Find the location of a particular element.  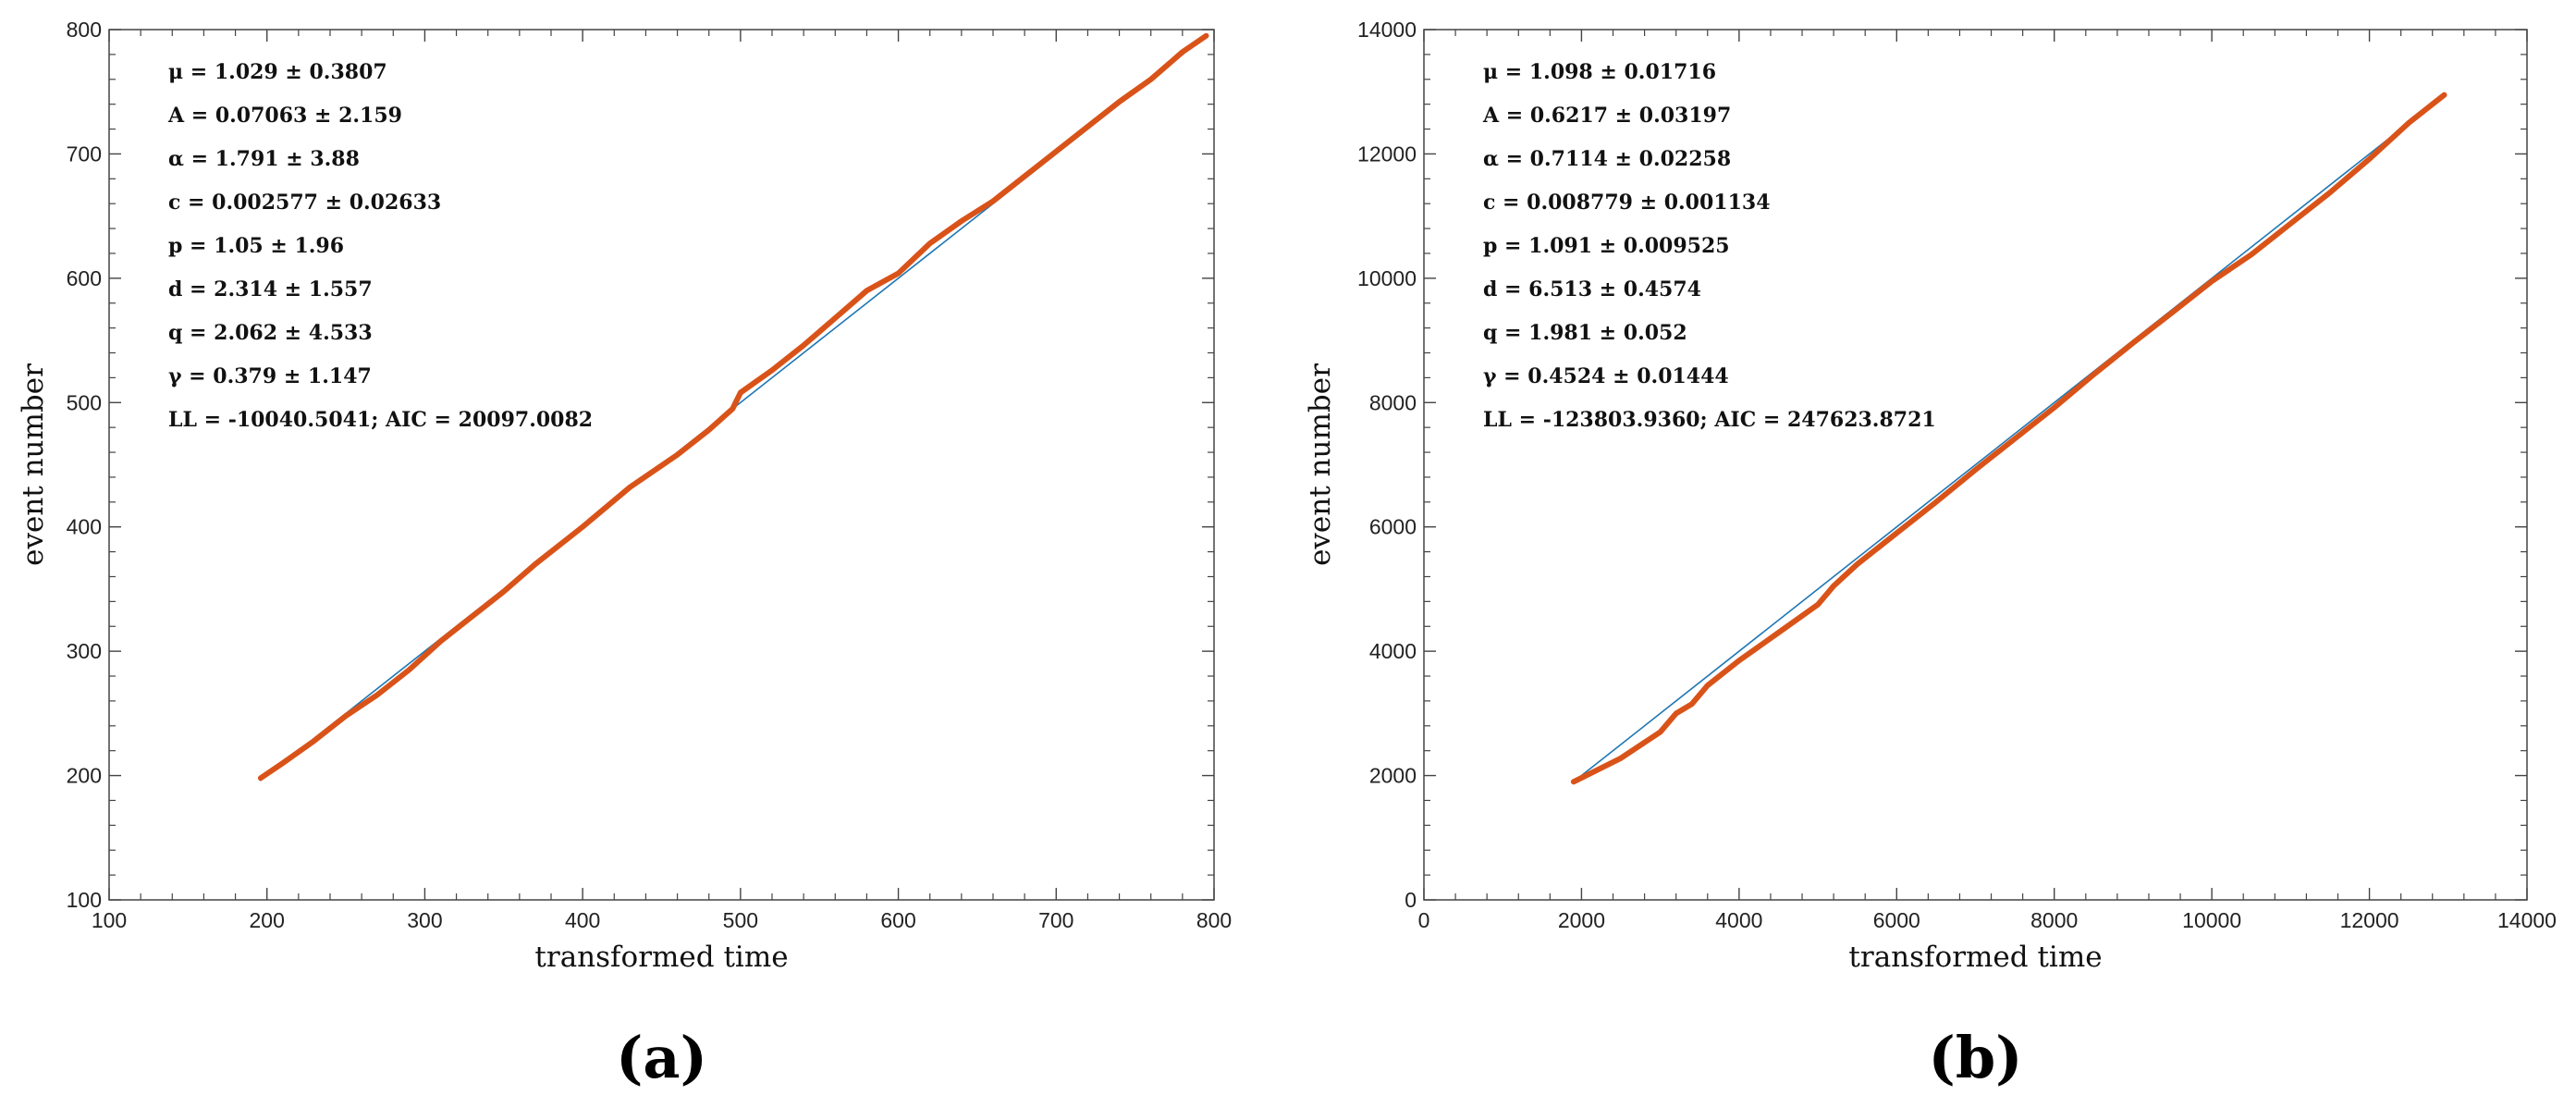

y-tick-label: 12000 is located at coordinates (1387, 154).